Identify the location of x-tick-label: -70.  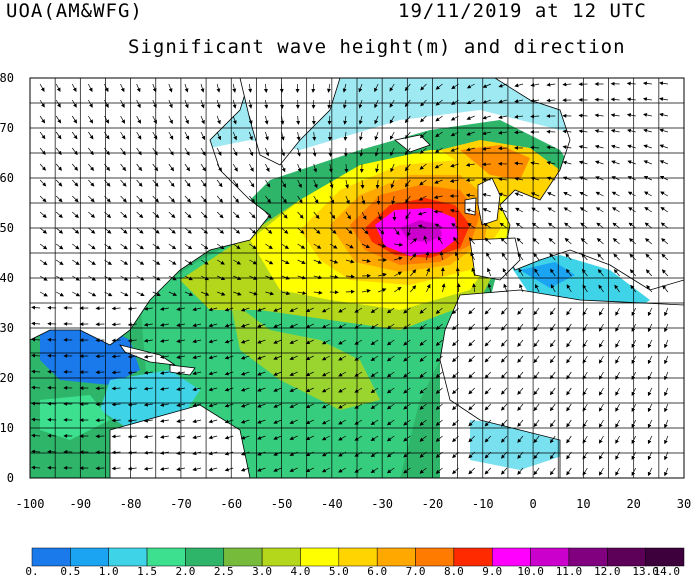
(181, 504).